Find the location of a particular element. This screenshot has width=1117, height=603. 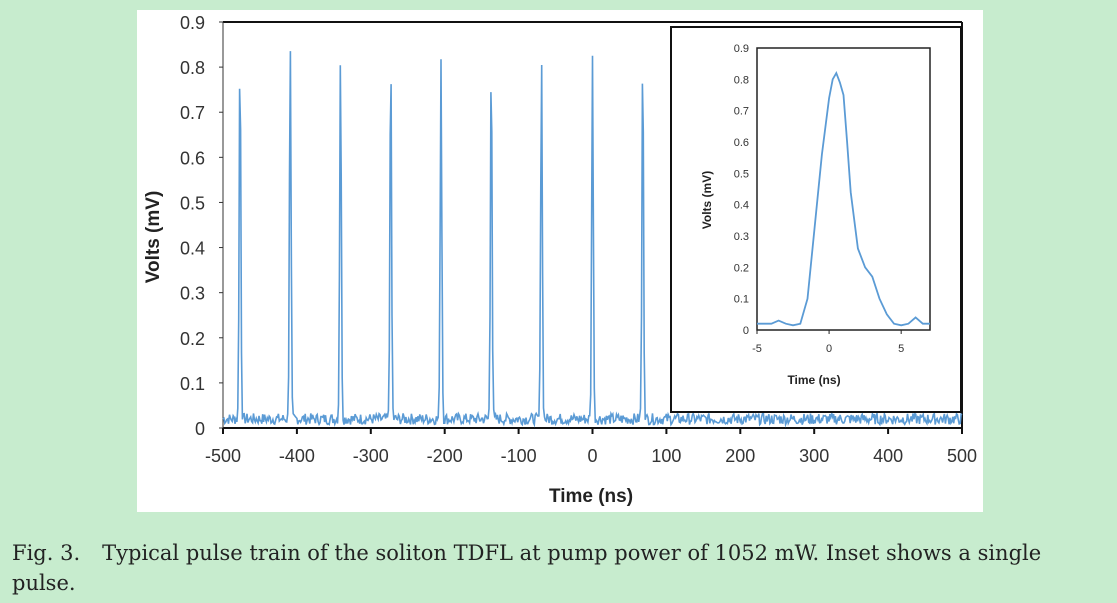

x-tick-label: -100 is located at coordinates (519, 456).